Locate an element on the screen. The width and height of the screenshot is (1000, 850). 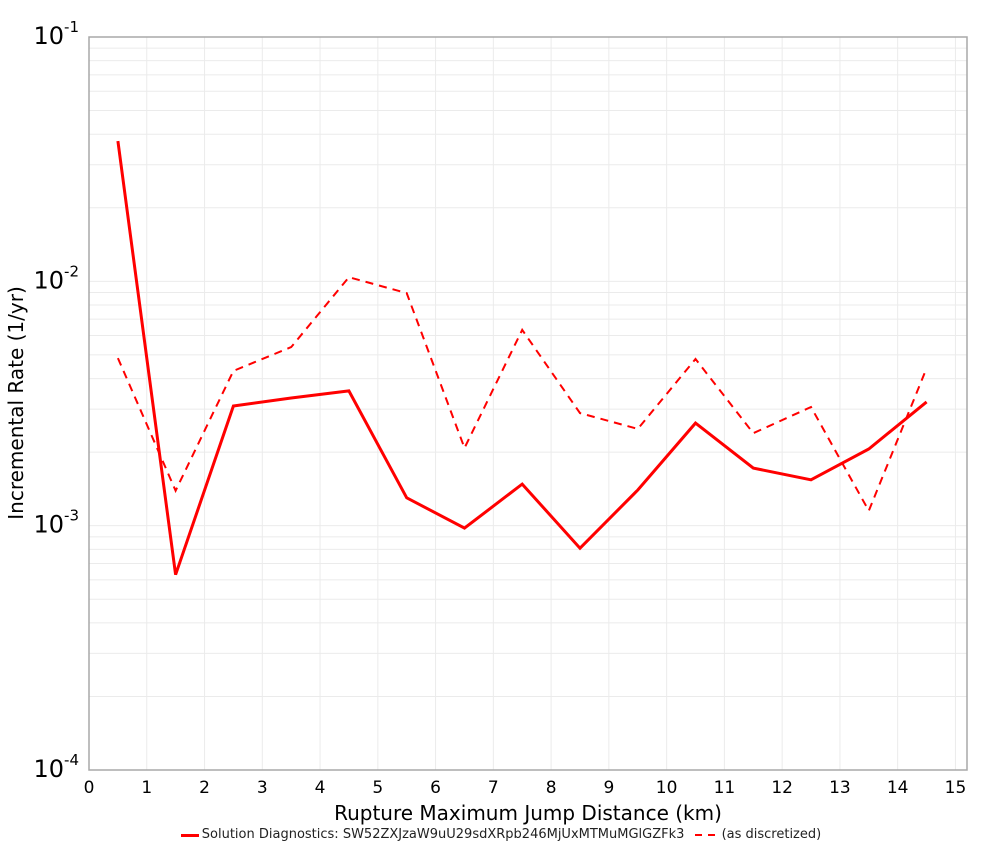
x-tick-label: 11 is located at coordinates (725, 788).